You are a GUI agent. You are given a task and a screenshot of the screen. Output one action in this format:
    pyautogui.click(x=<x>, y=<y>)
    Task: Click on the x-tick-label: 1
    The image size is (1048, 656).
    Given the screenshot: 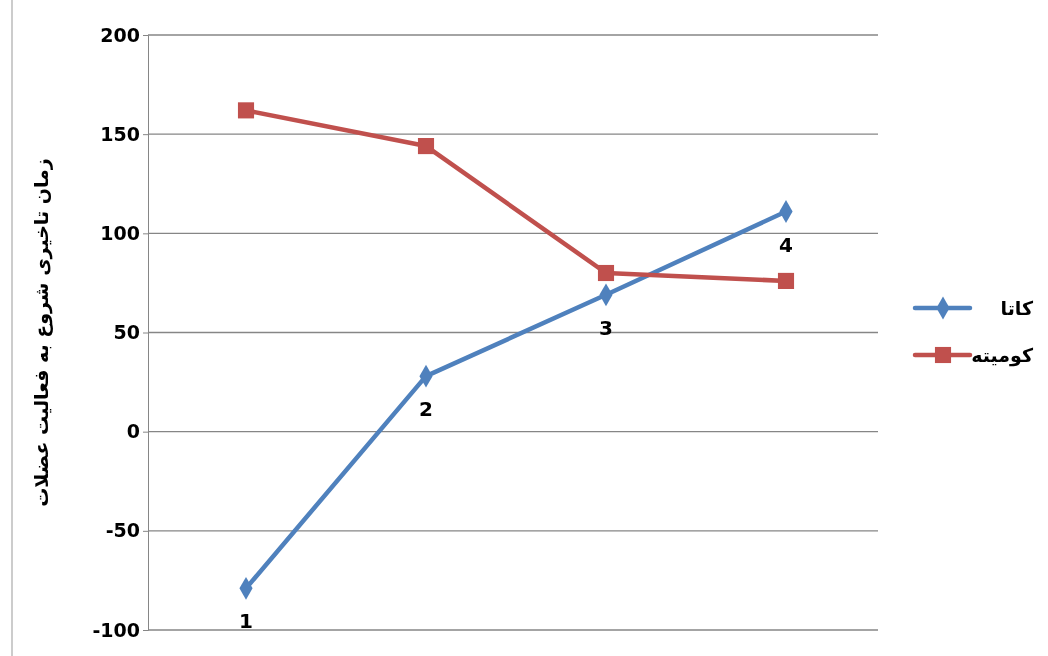 What is the action you would take?
    pyautogui.click(x=246, y=621)
    